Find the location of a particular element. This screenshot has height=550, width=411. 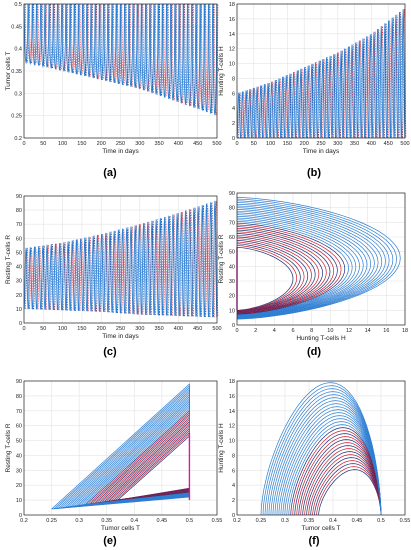

x-tick-label: 300 is located at coordinates (337, 144).